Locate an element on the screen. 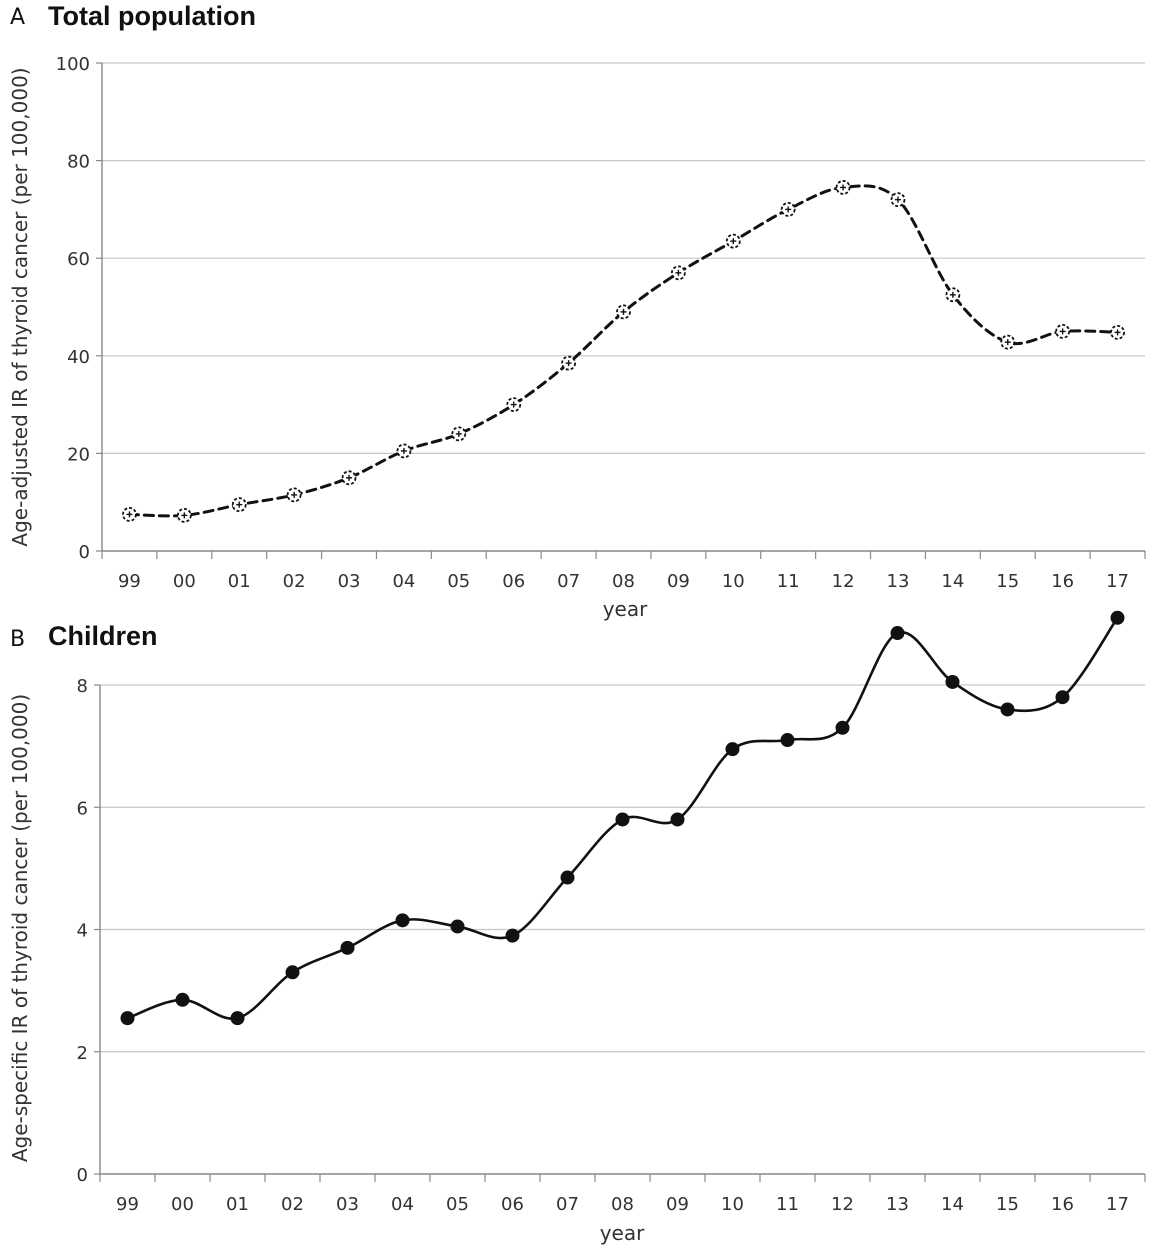  x-tick-label-b-00: 00 is located at coordinates (182, 1204).